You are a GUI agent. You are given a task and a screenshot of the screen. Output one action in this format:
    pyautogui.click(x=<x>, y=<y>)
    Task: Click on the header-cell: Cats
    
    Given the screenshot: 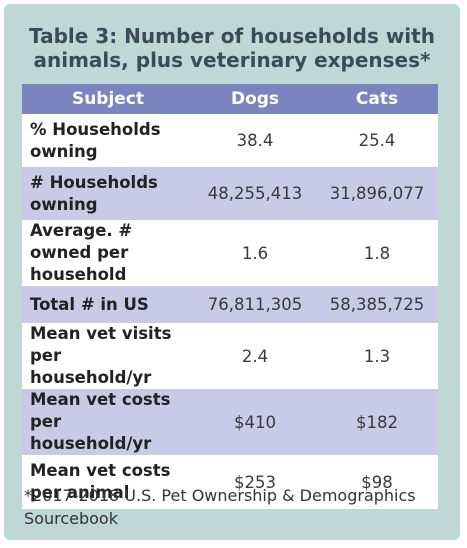 What is the action you would take?
    pyautogui.click(x=377, y=99)
    